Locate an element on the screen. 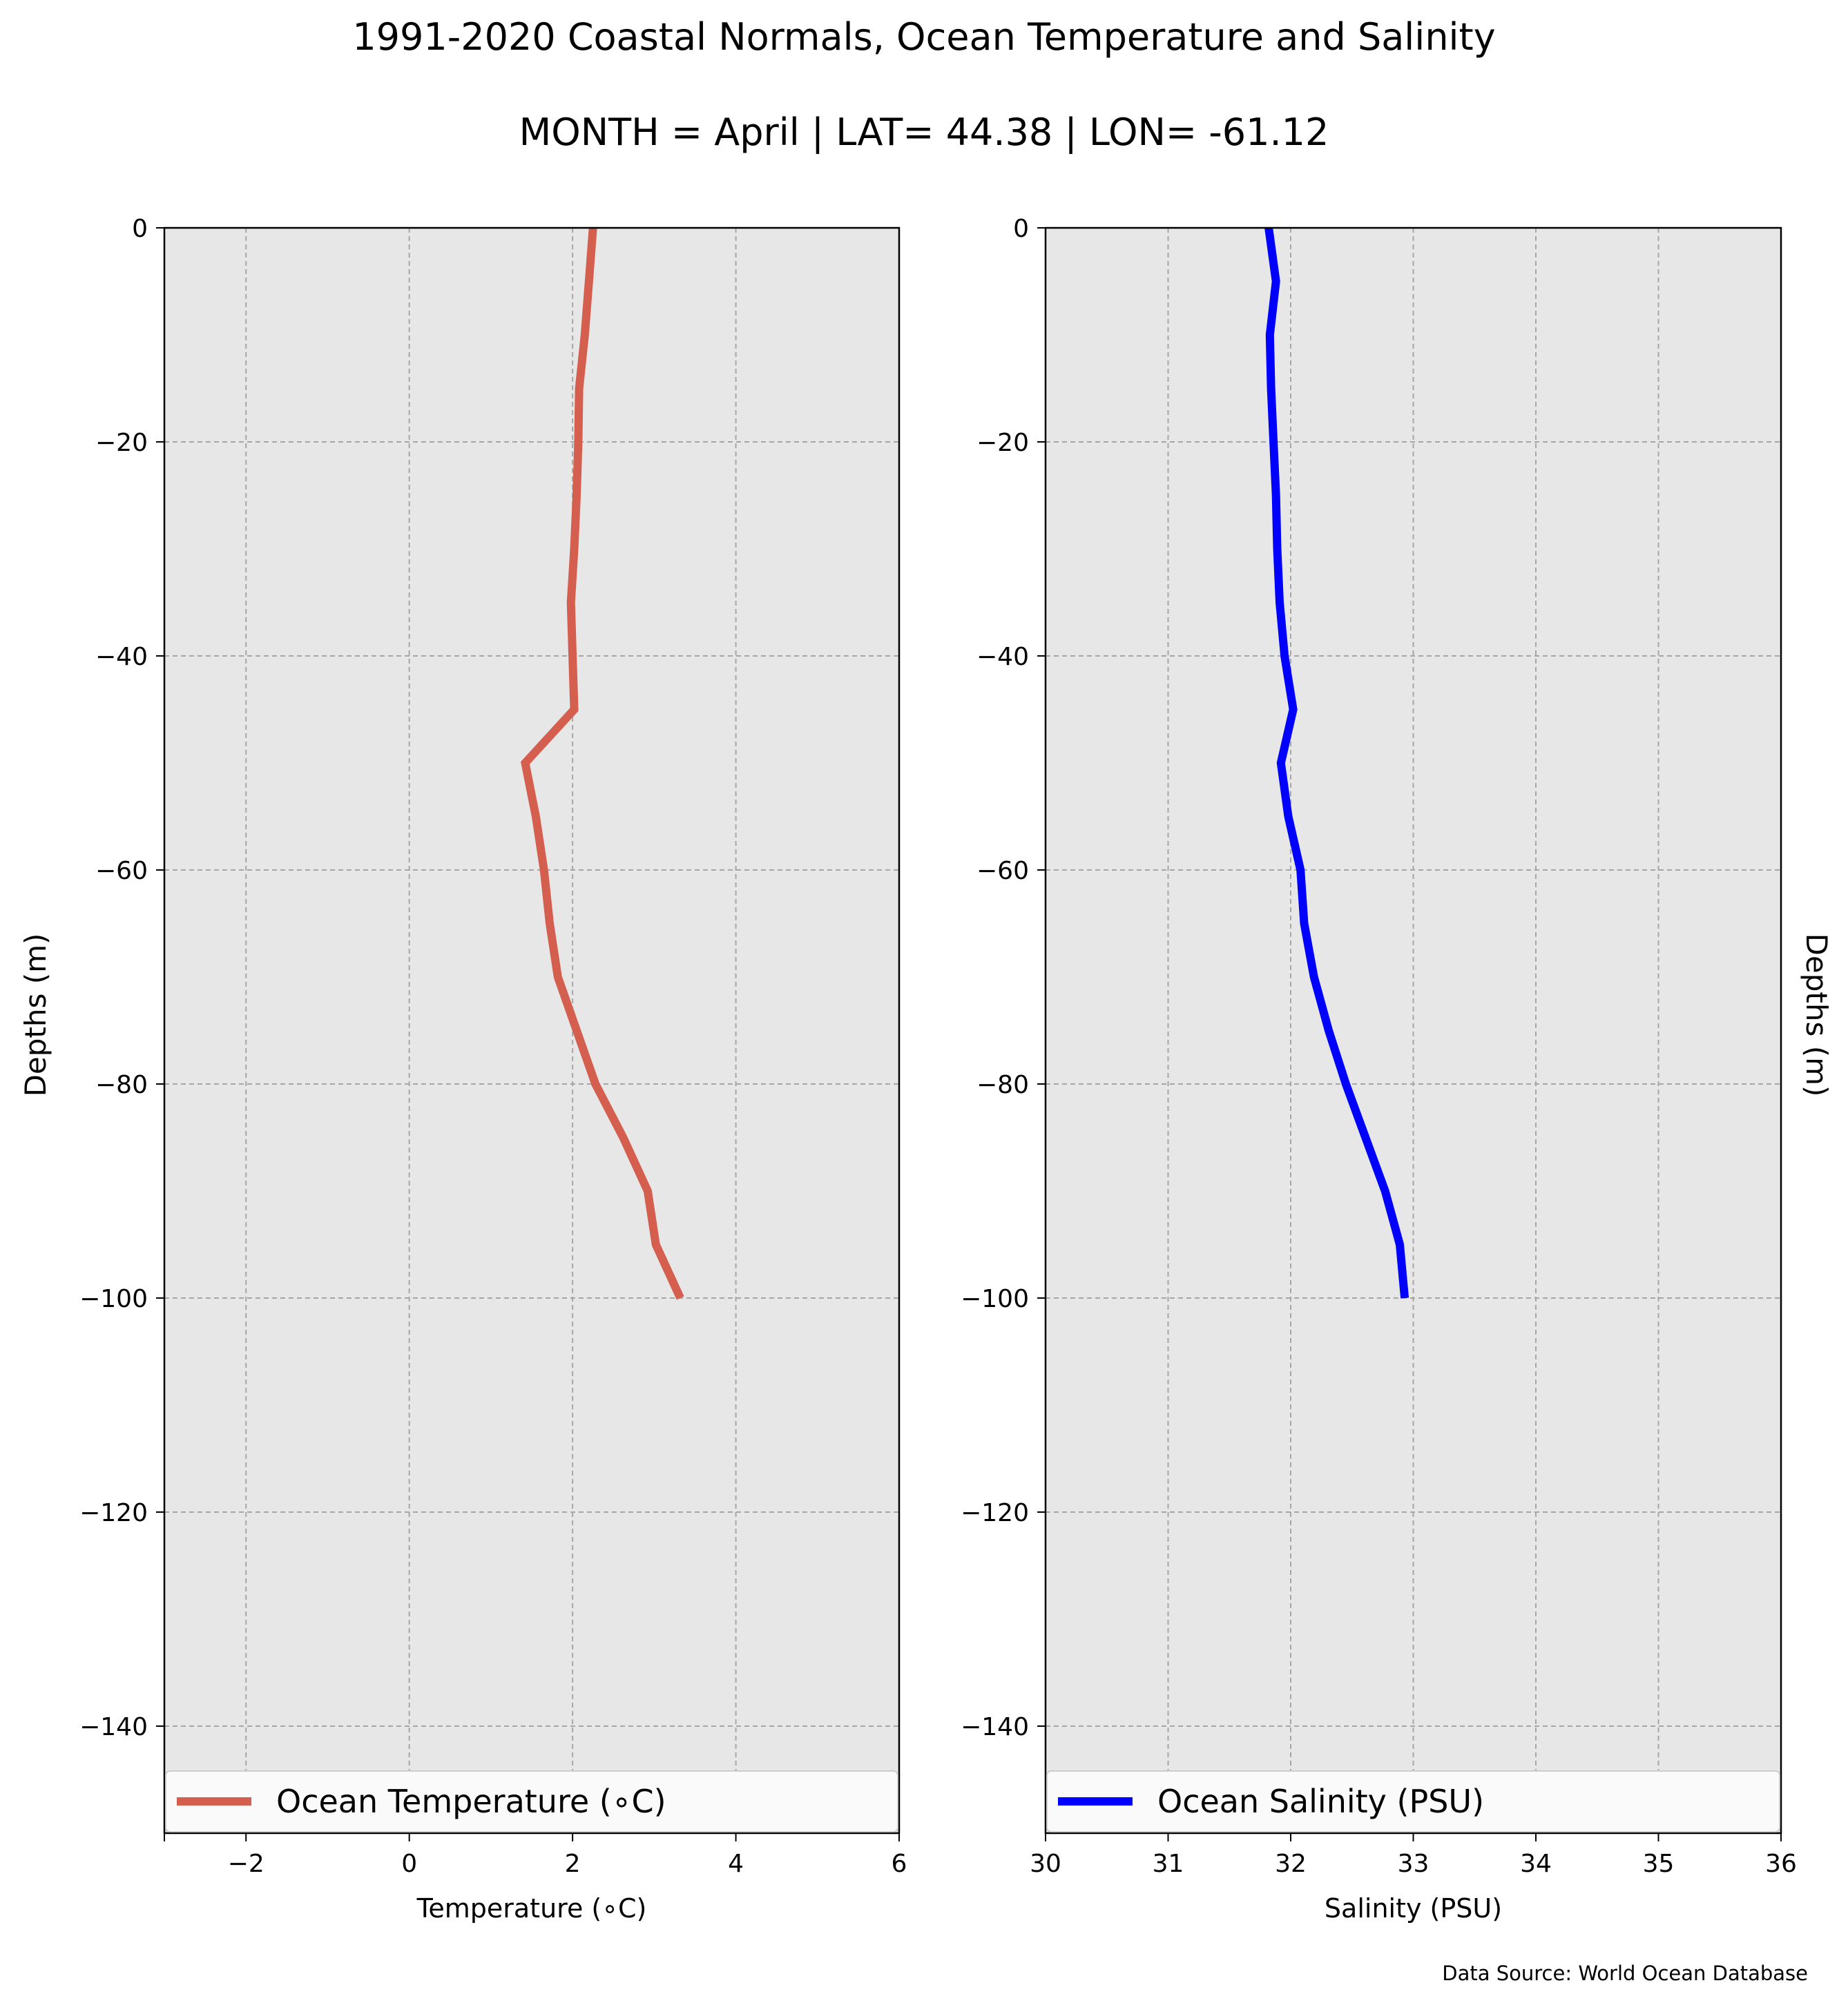 The height and width of the screenshot is (2003, 1848). temp-y-tick-label: −100 is located at coordinates (113, 1299).